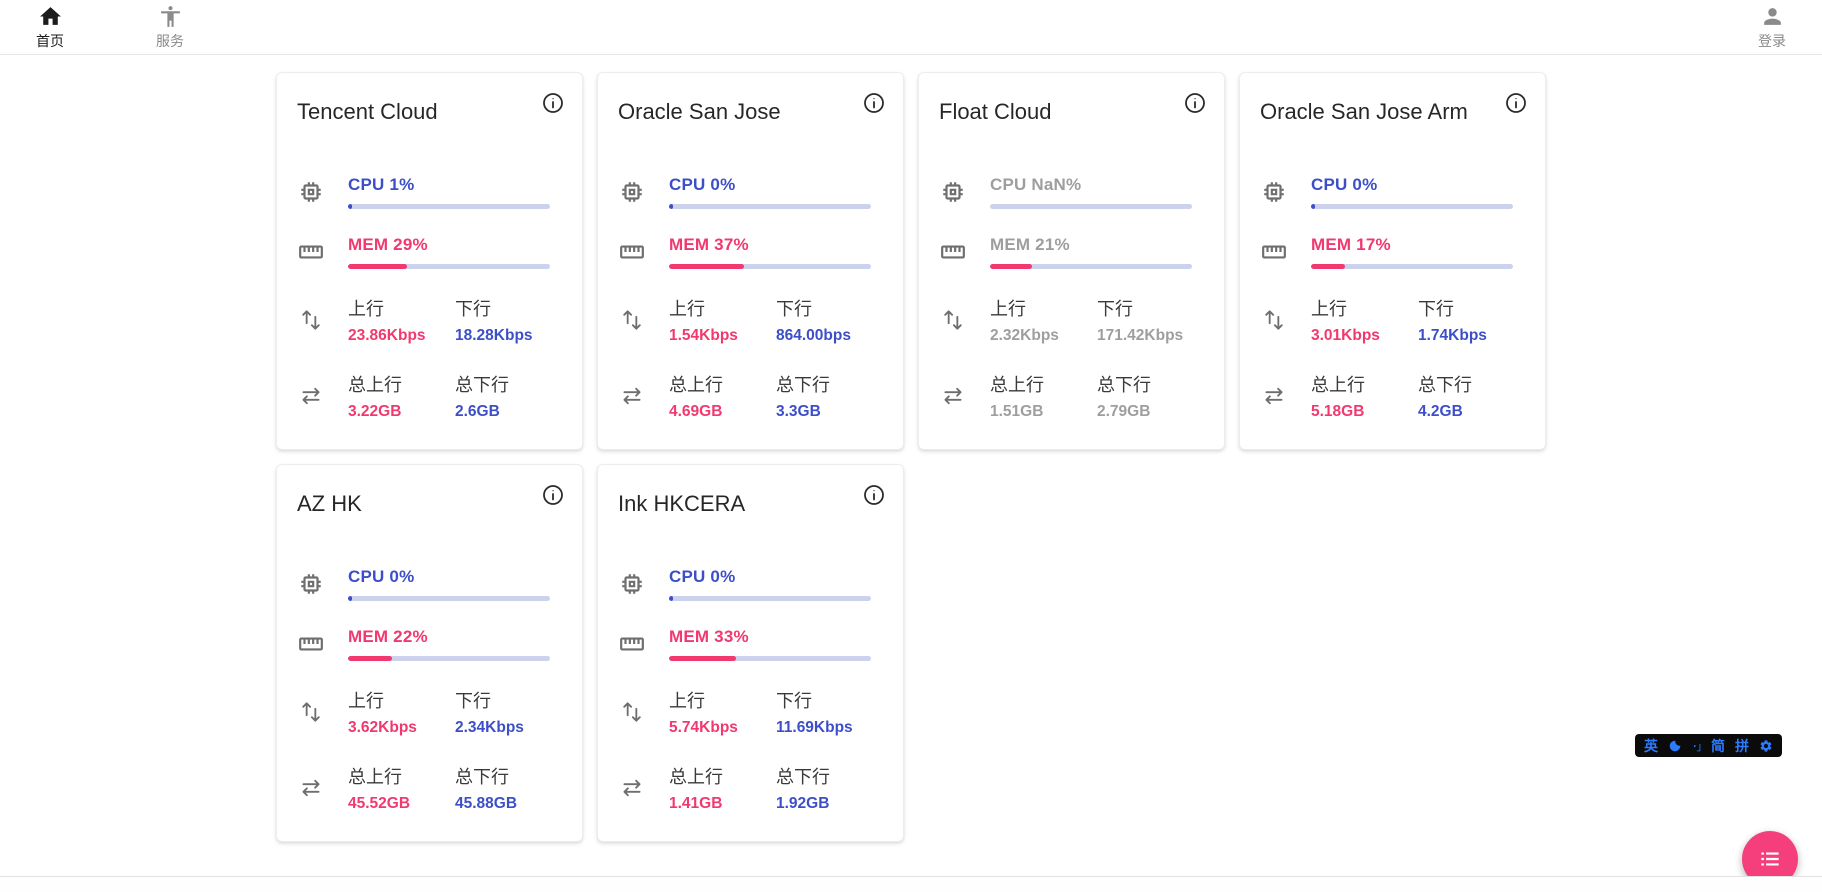  I want to click on cpu-row: CPU 1%, so click(429, 192).